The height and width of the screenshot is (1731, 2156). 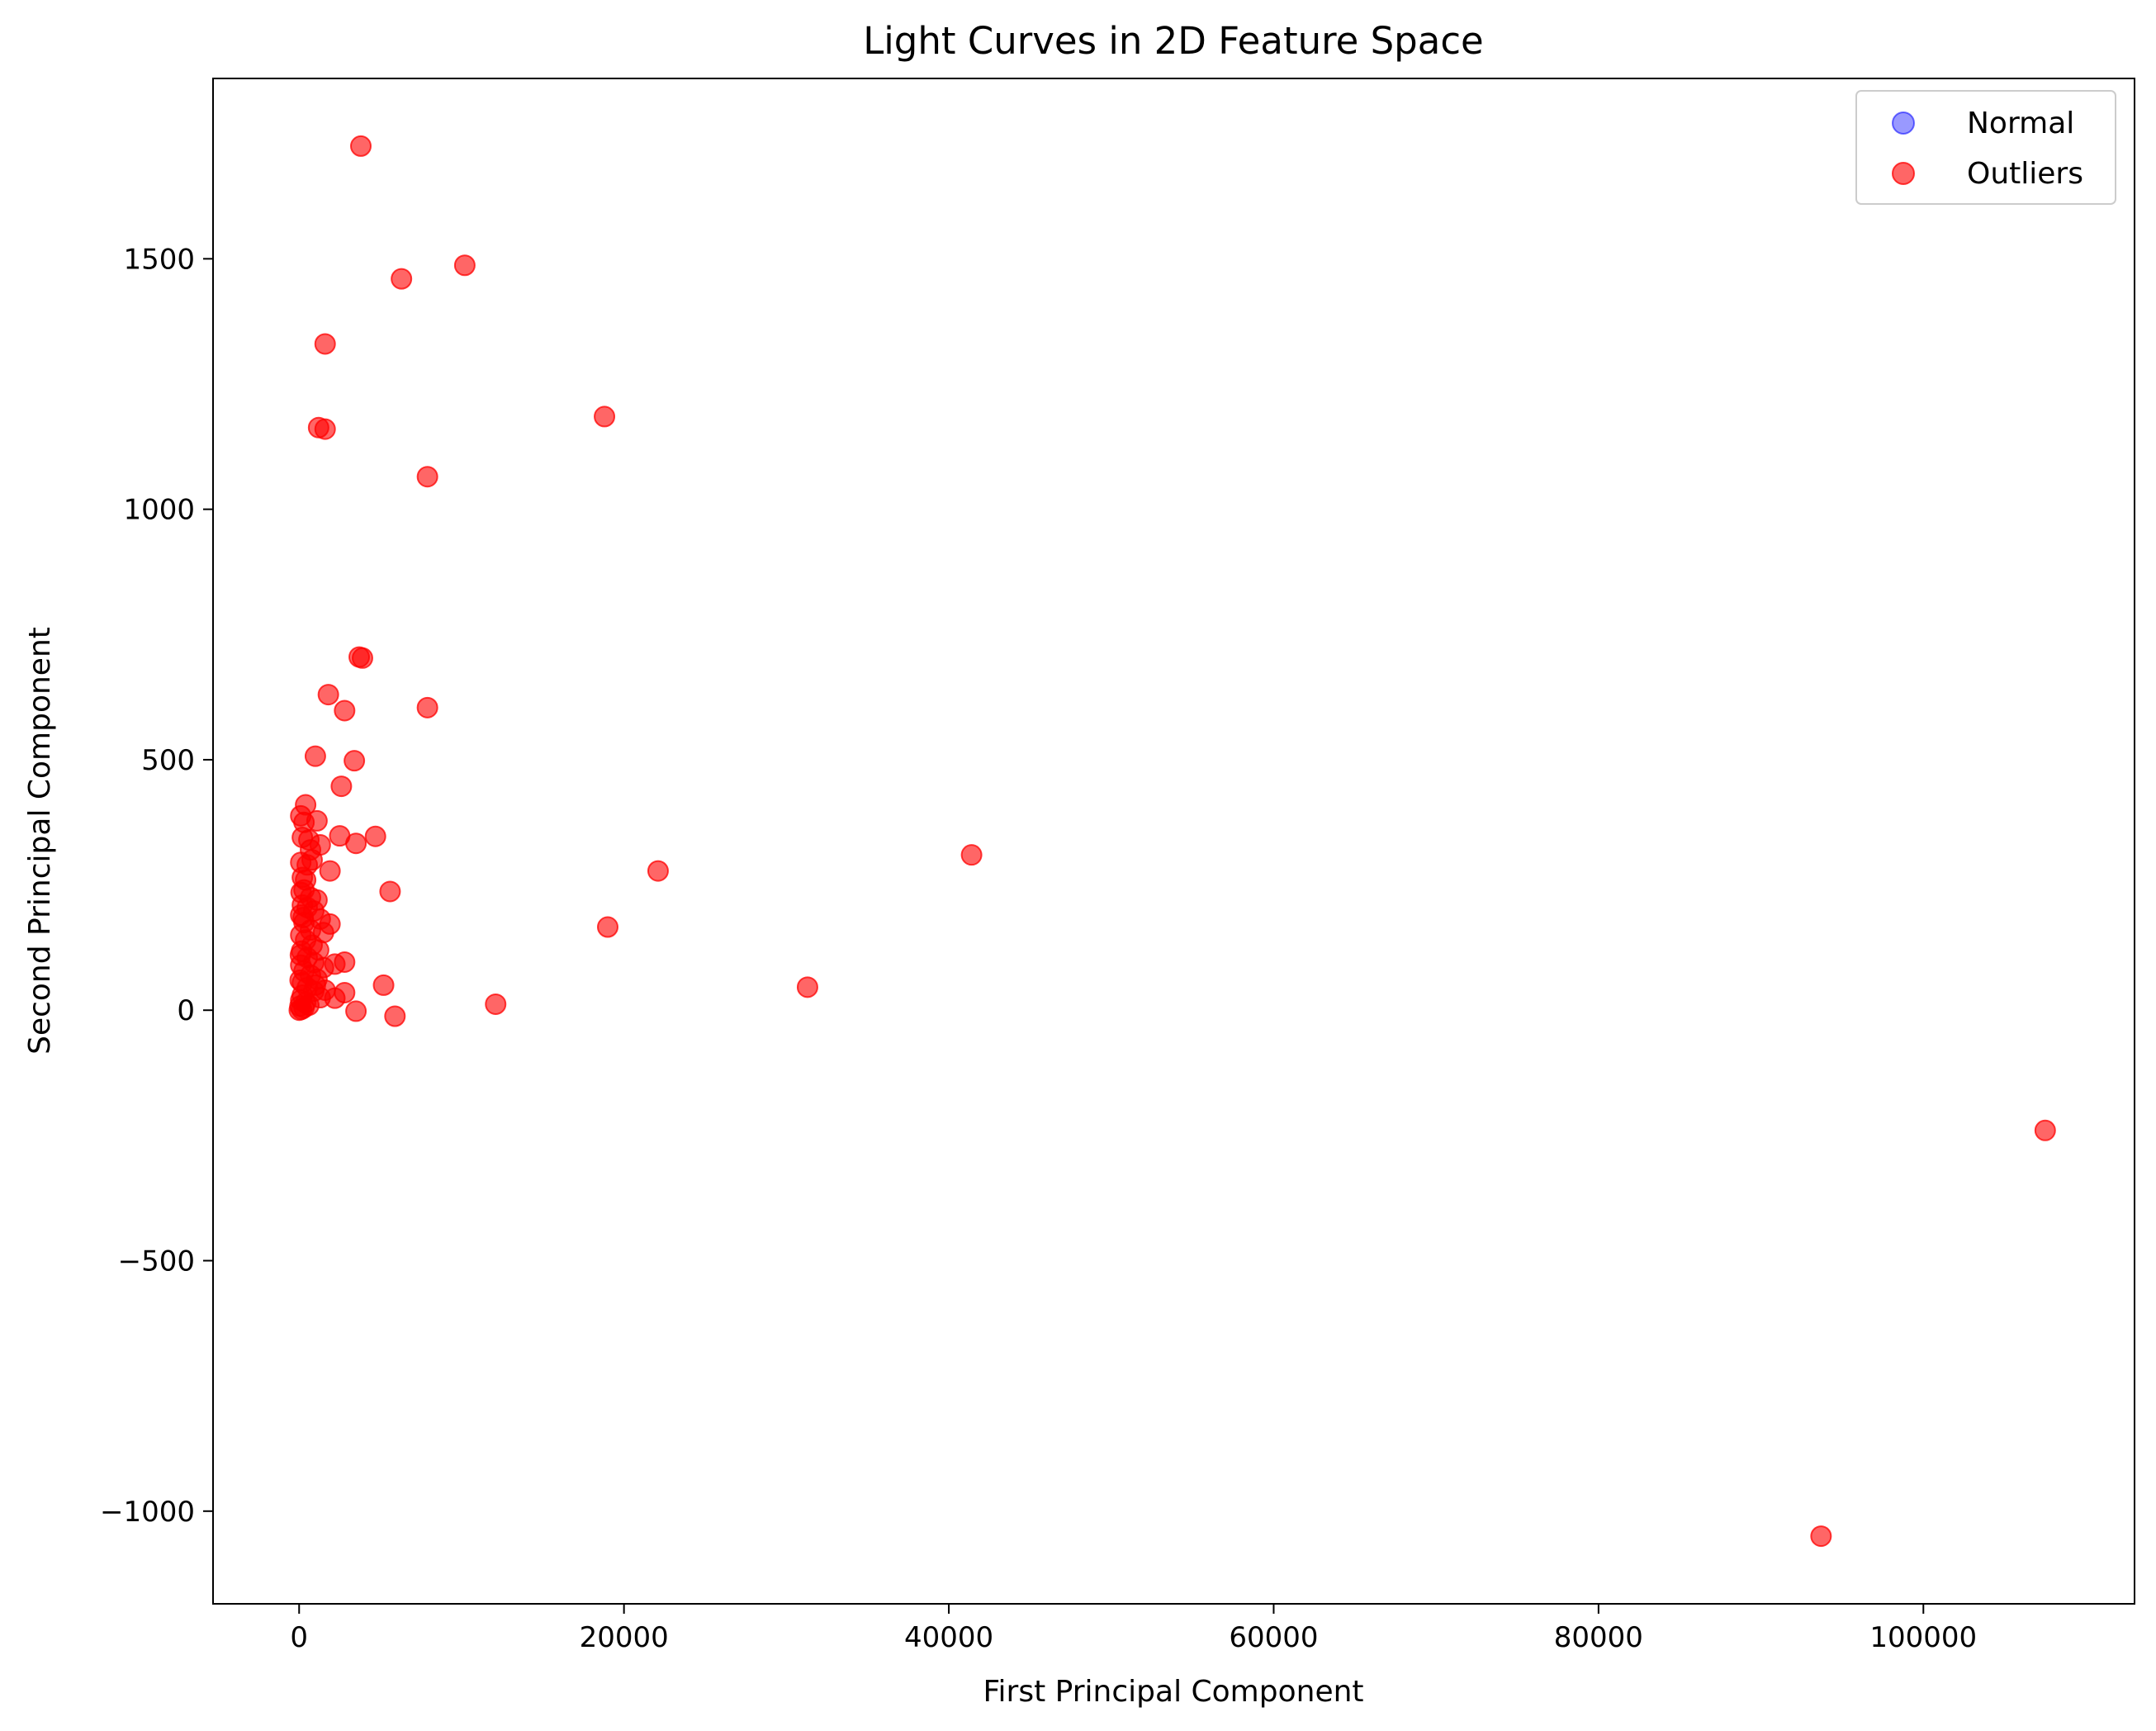 I want to click on x-tick-label: 20000, so click(x=625, y=1637).